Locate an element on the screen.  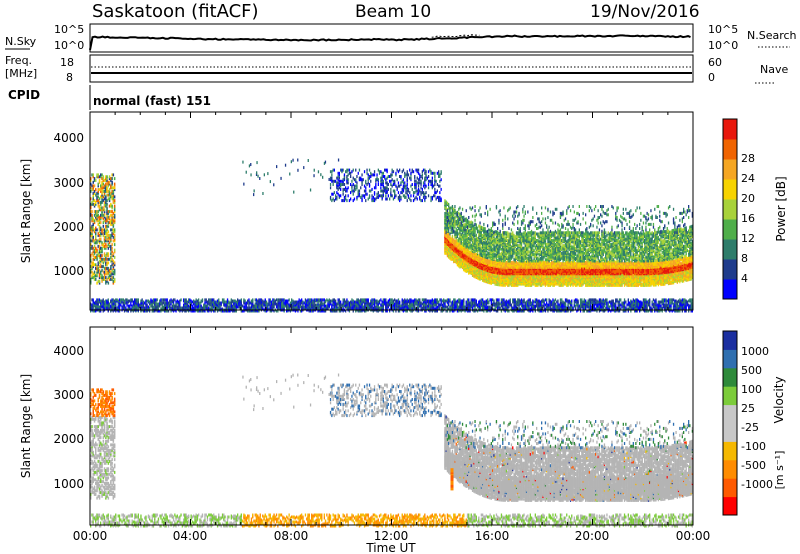
beam-title: Beam 10 is located at coordinates (393, 12).